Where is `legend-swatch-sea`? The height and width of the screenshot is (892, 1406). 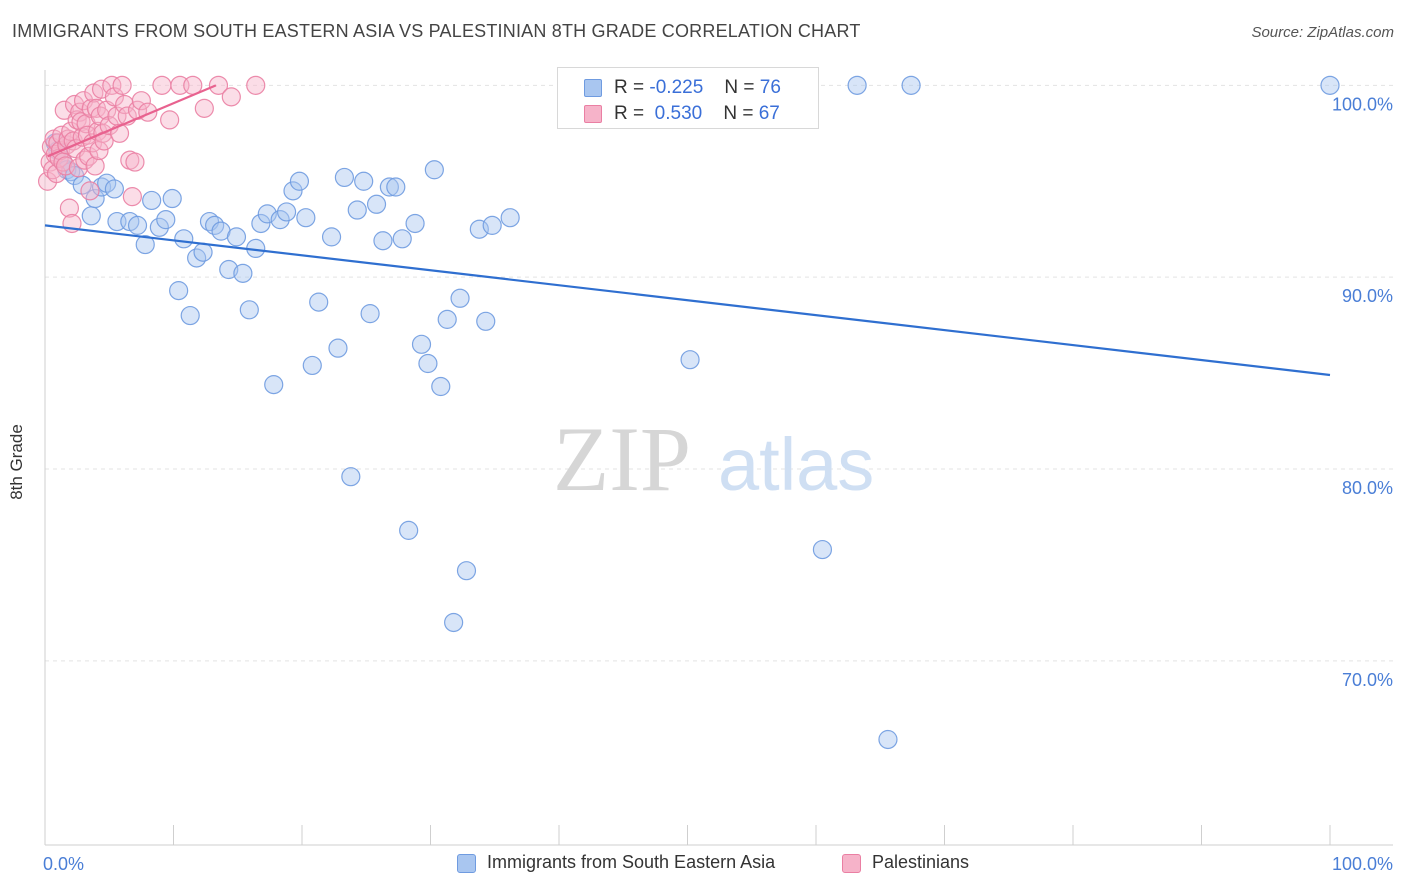 legend-swatch-sea is located at coordinates (466, 863).